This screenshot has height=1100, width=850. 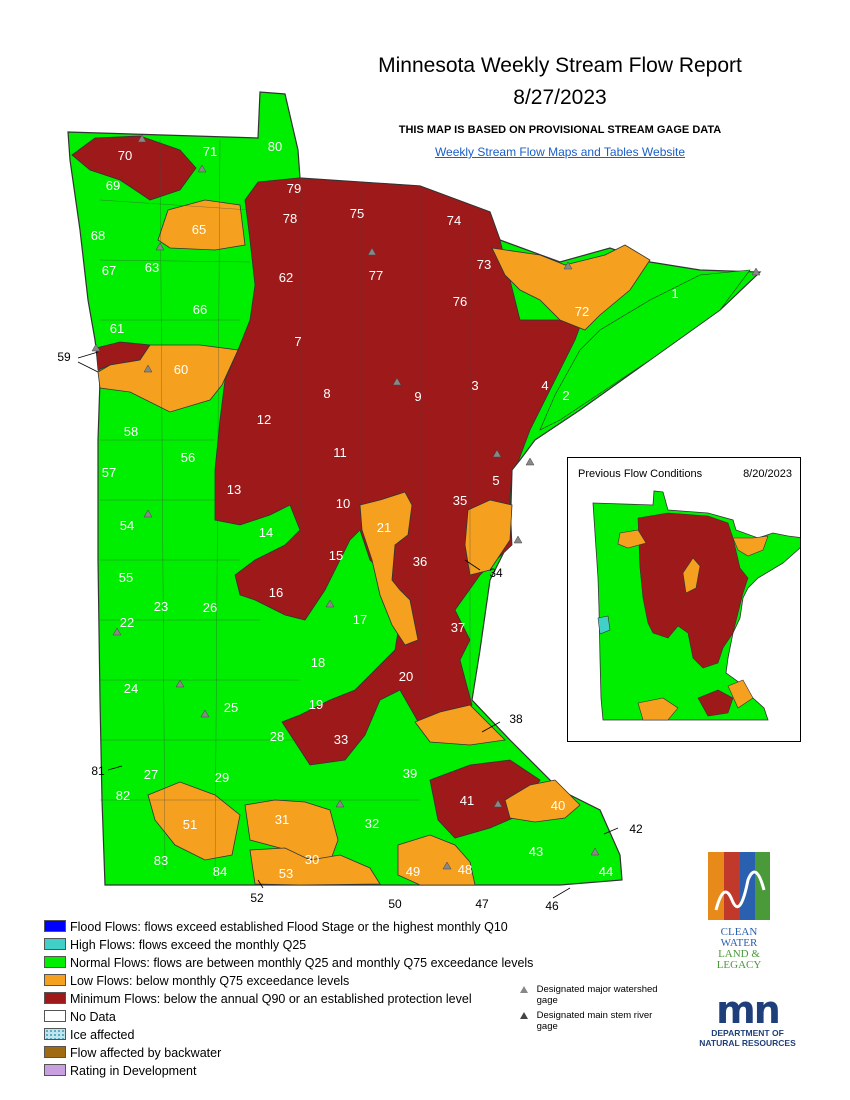 What do you see at coordinates (474, 385) in the screenshot?
I see `watershed-label-3: 3` at bounding box center [474, 385].